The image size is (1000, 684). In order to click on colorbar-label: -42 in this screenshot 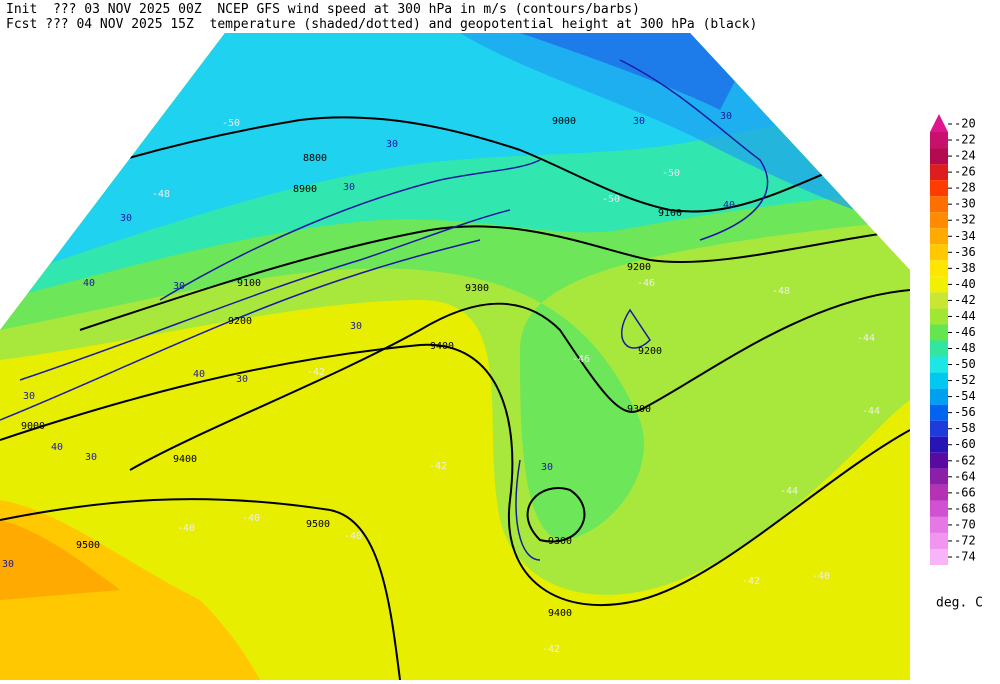, I will do `click(965, 300)`.